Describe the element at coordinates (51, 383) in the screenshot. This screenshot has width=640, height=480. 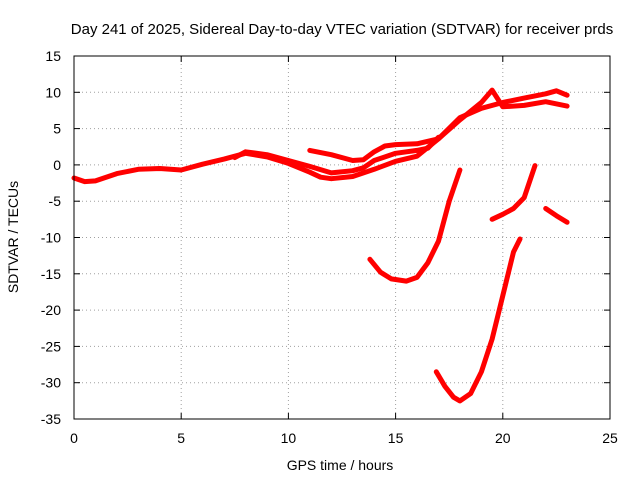
I see `y-tick-label: -30` at that location.